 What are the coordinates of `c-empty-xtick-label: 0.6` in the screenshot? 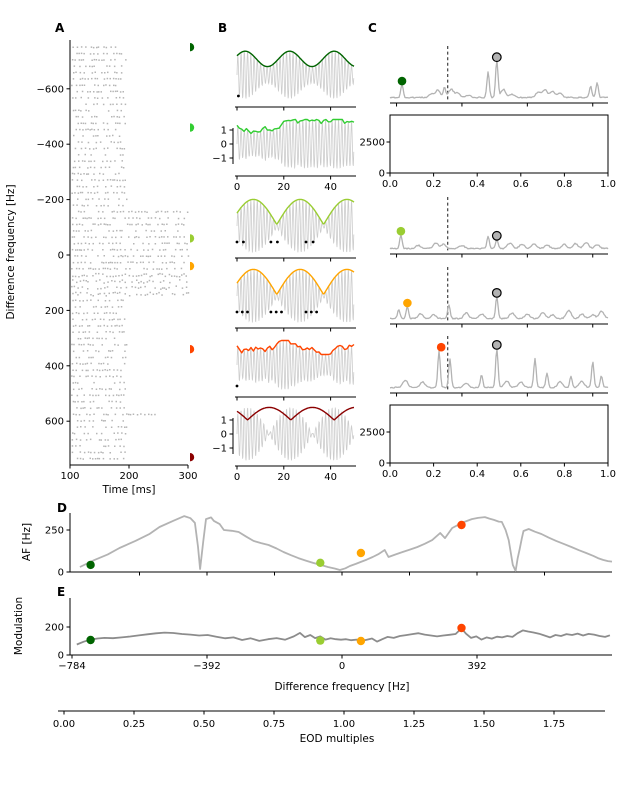 It's located at (521, 474).